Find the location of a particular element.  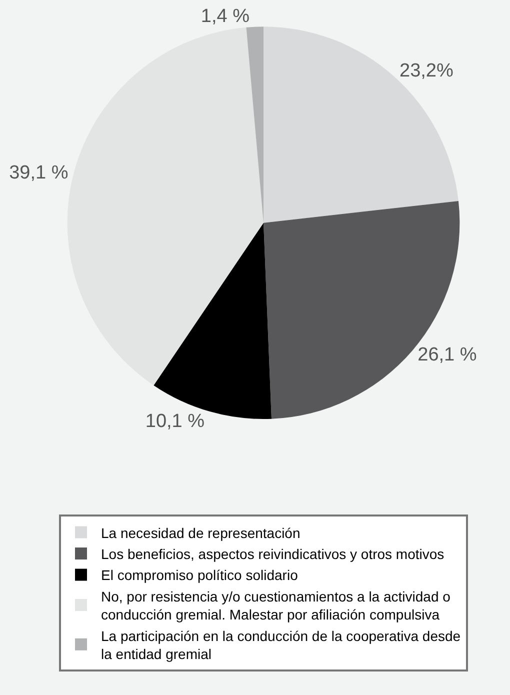

data-label: 26,1 % is located at coordinates (447, 355).